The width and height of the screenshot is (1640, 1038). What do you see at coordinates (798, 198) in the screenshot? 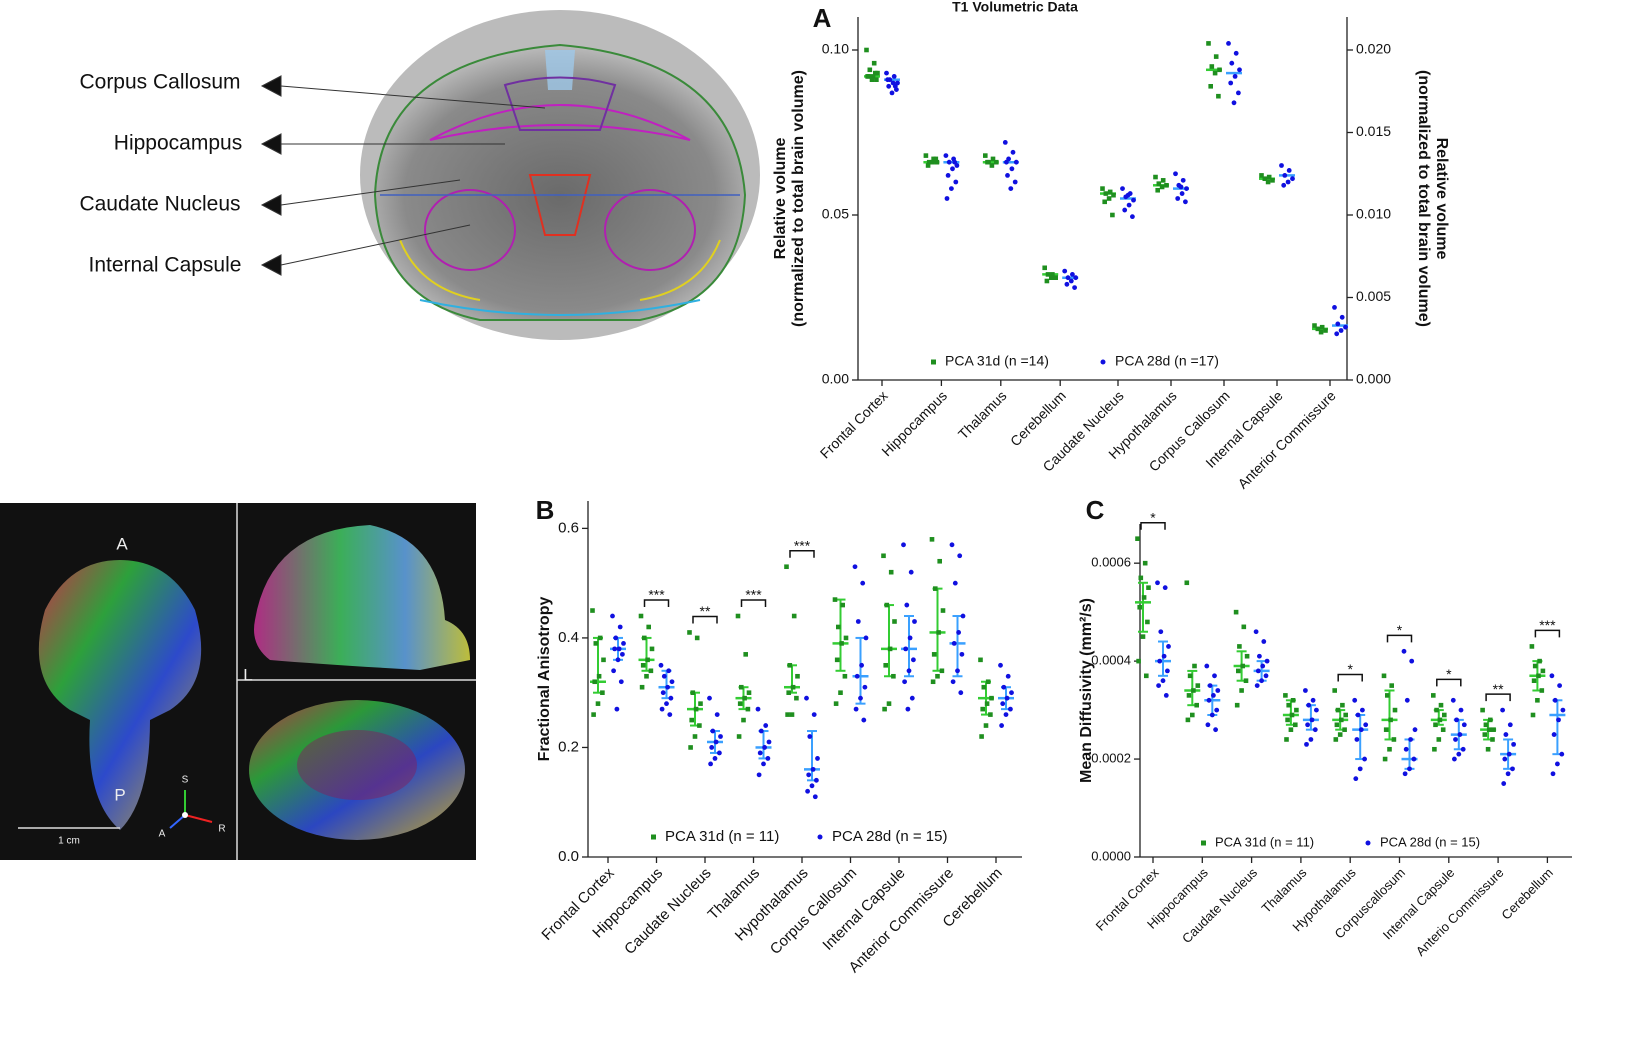
I see `axis-title: (normalized to total brain volume)` at bounding box center [798, 198].